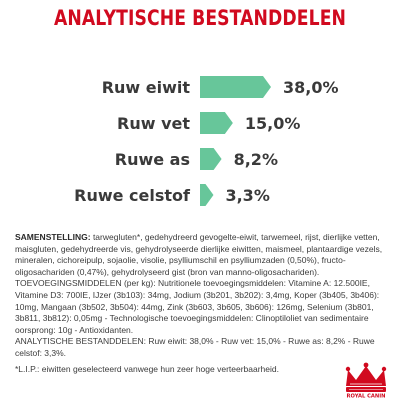 The image size is (400, 400). I want to click on value-label: 3,3%, so click(247, 195).